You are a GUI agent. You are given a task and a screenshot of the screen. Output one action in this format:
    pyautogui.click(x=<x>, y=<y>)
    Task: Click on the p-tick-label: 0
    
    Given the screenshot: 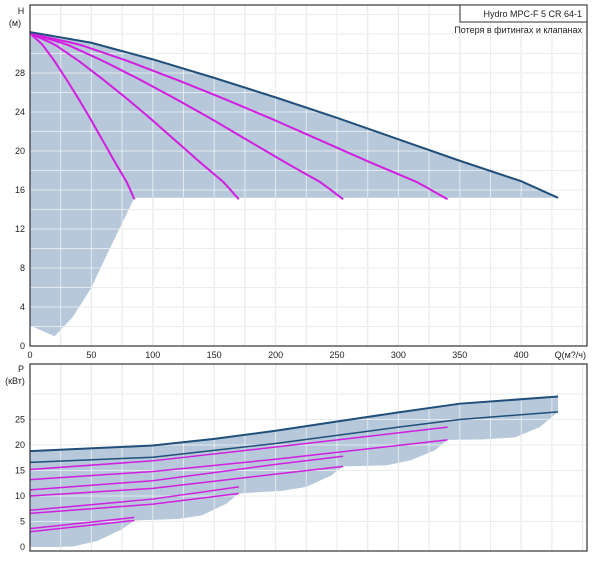 What is the action you would take?
    pyautogui.click(x=22, y=547)
    